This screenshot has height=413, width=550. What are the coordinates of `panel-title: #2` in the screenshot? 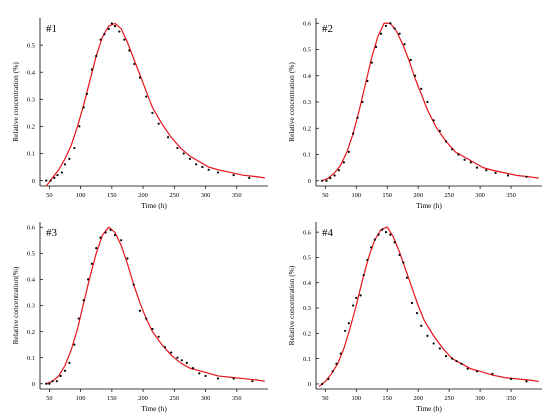 It's located at (327, 29).